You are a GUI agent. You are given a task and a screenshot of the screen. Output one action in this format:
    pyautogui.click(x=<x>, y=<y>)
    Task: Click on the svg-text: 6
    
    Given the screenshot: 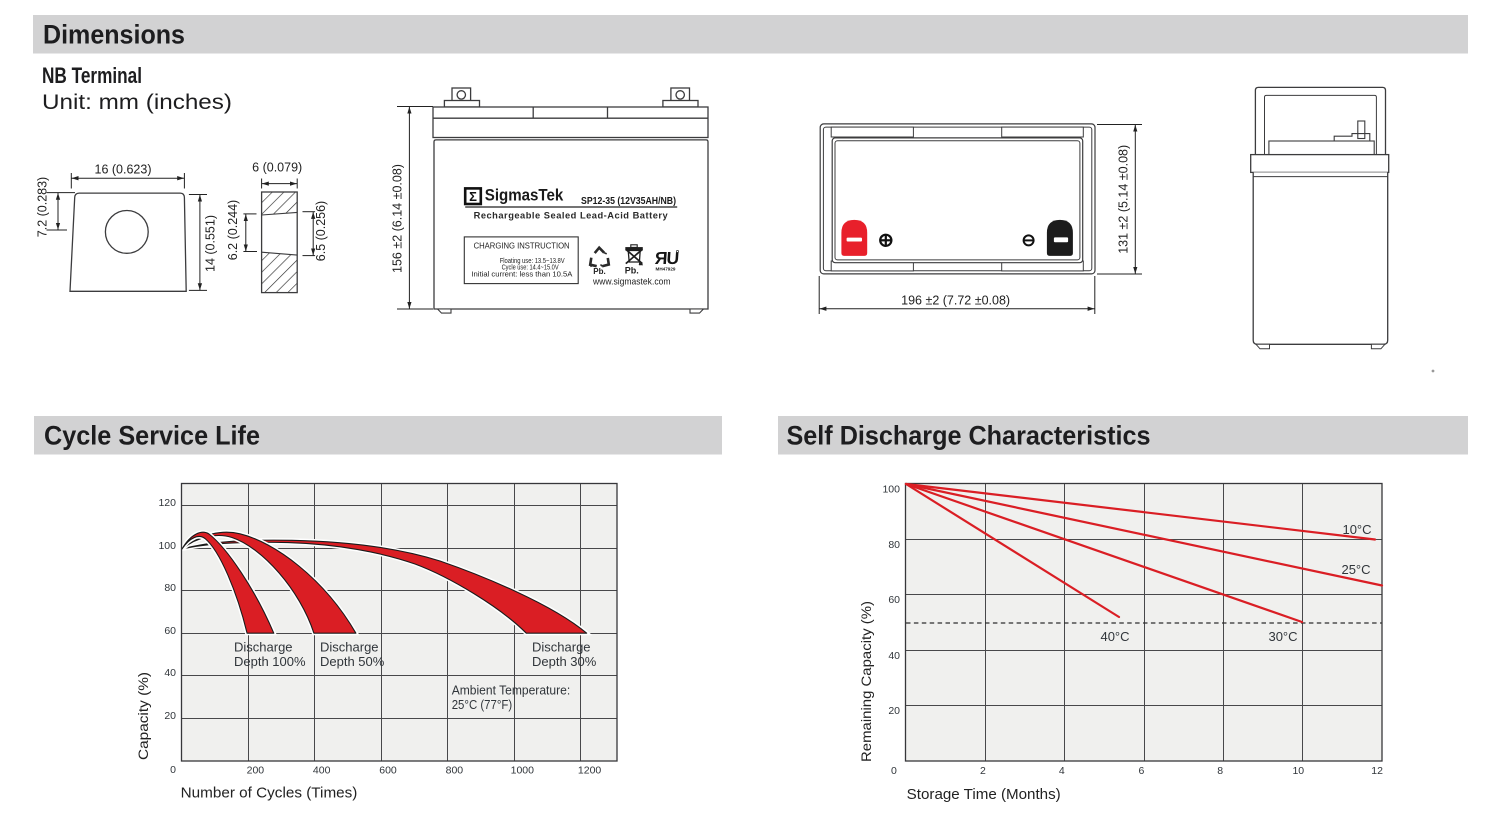 What is the action you would take?
    pyautogui.click(x=1141, y=771)
    